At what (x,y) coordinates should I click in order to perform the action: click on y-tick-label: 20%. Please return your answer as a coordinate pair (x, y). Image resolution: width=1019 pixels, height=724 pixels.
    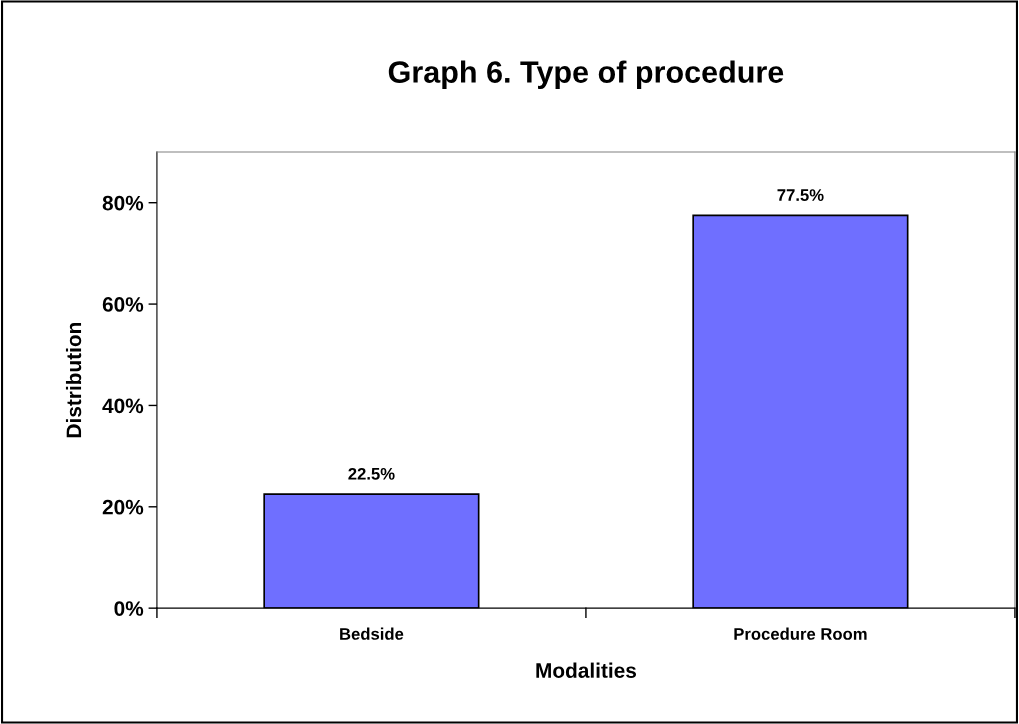
    Looking at the image, I should click on (123, 507).